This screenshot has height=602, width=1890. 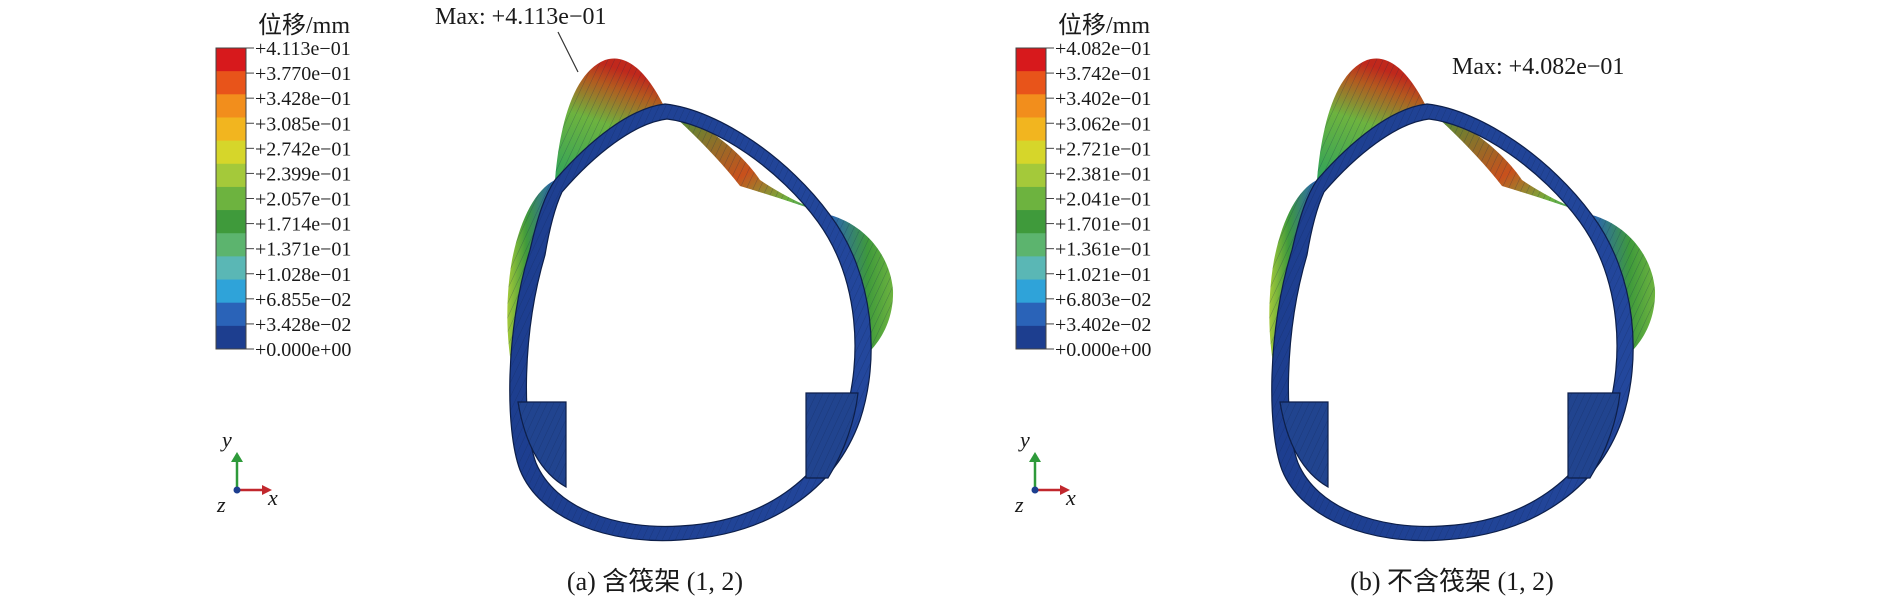 I want to click on legend-value-a-0: +4.113e−01, so click(x=303, y=49).